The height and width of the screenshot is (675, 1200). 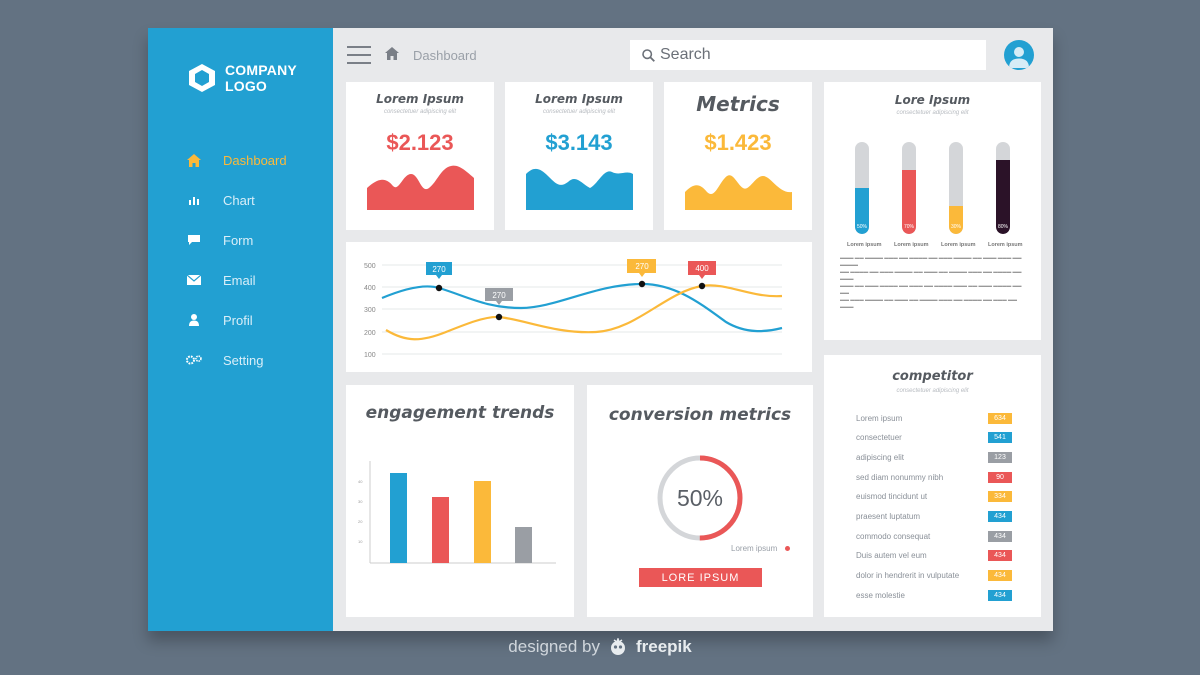 I want to click on sidebar-item-setting: Setting, so click(x=256, y=360).